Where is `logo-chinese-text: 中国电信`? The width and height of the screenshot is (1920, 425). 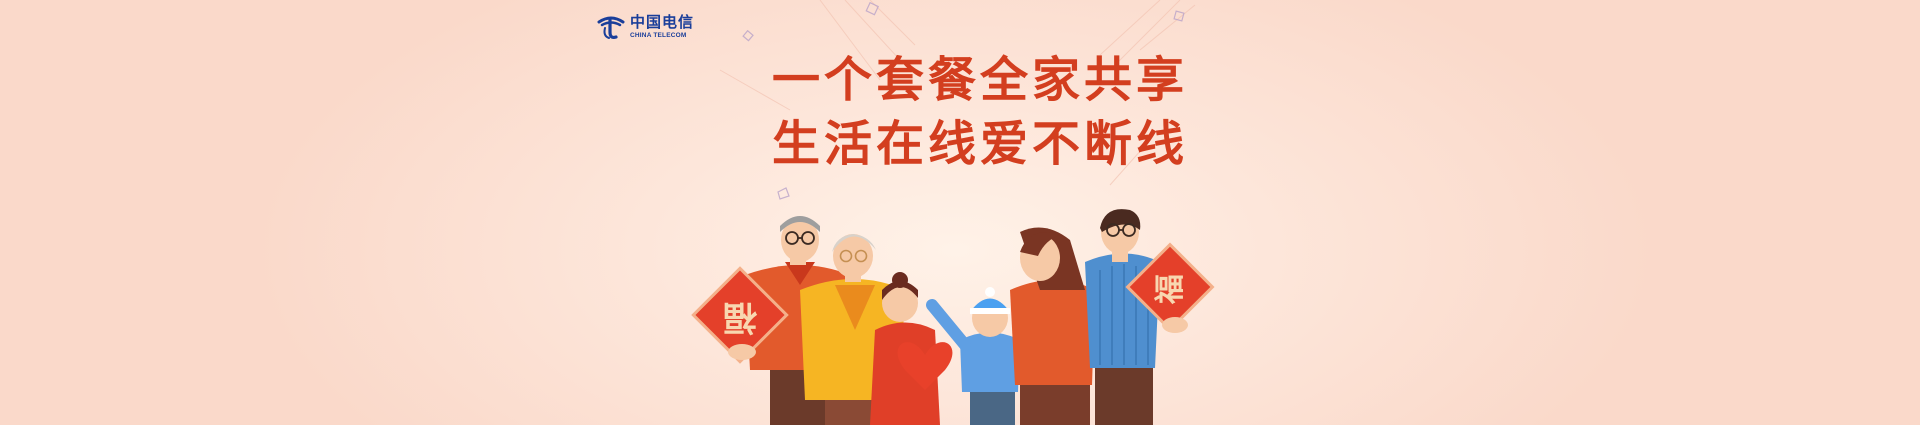 logo-chinese-text: 中国电信 is located at coordinates (662, 21).